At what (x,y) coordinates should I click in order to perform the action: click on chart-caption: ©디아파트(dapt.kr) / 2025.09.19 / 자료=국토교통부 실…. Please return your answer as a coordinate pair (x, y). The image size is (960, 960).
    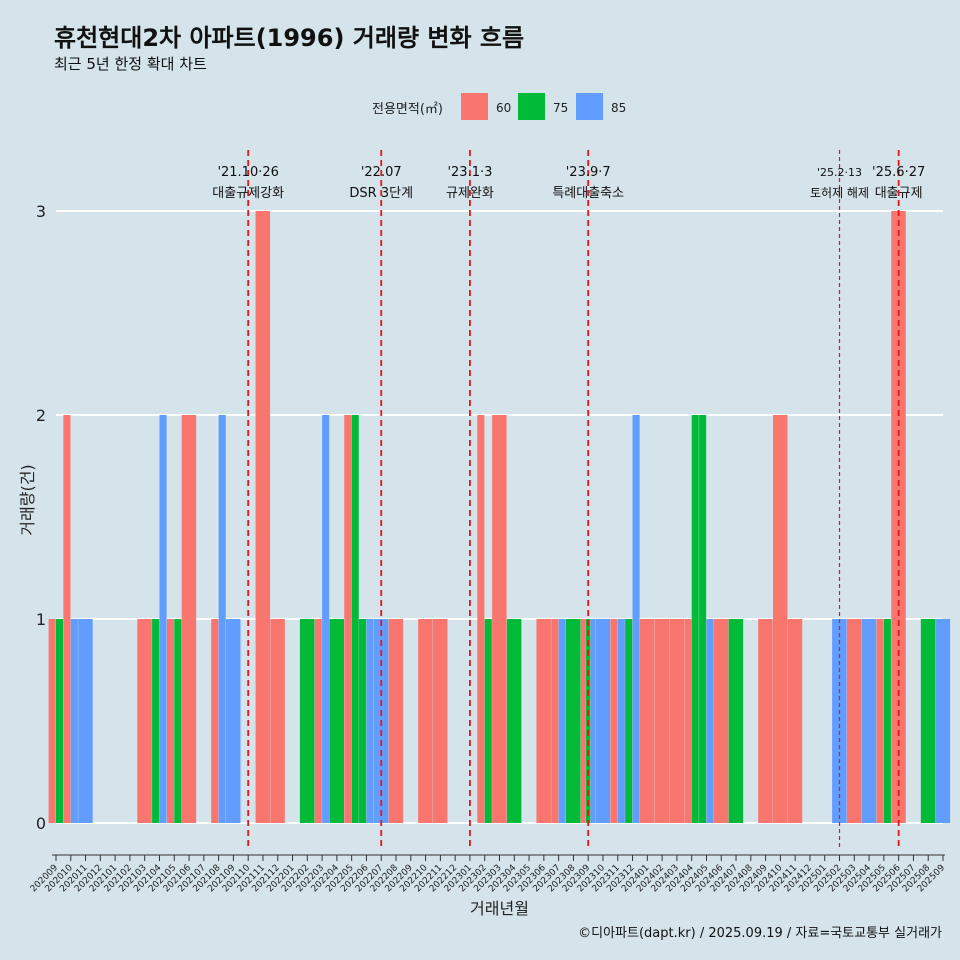
    Looking at the image, I should click on (760, 933).